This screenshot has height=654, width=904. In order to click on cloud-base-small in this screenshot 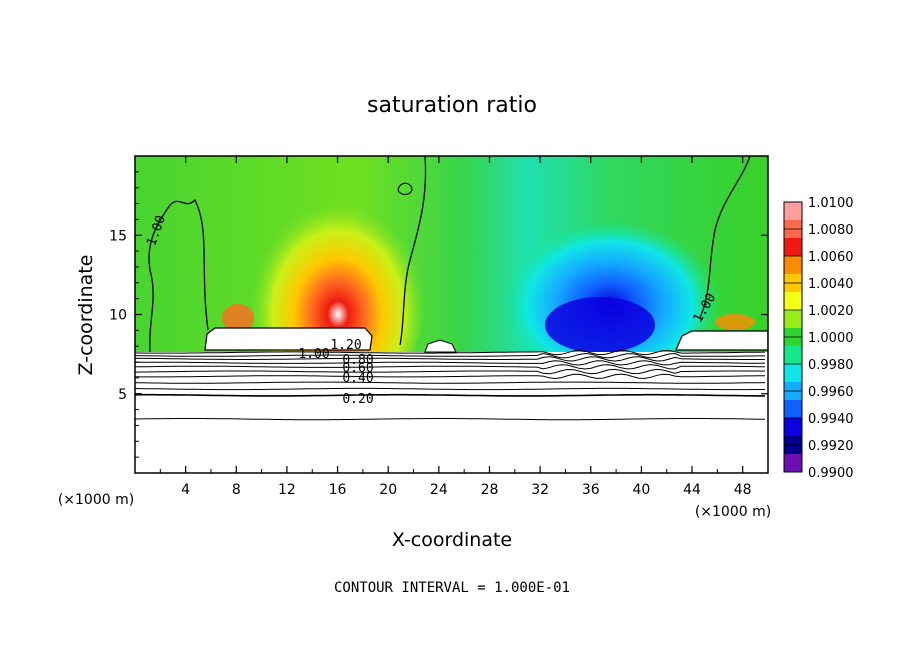, I will do `click(440, 346)`.